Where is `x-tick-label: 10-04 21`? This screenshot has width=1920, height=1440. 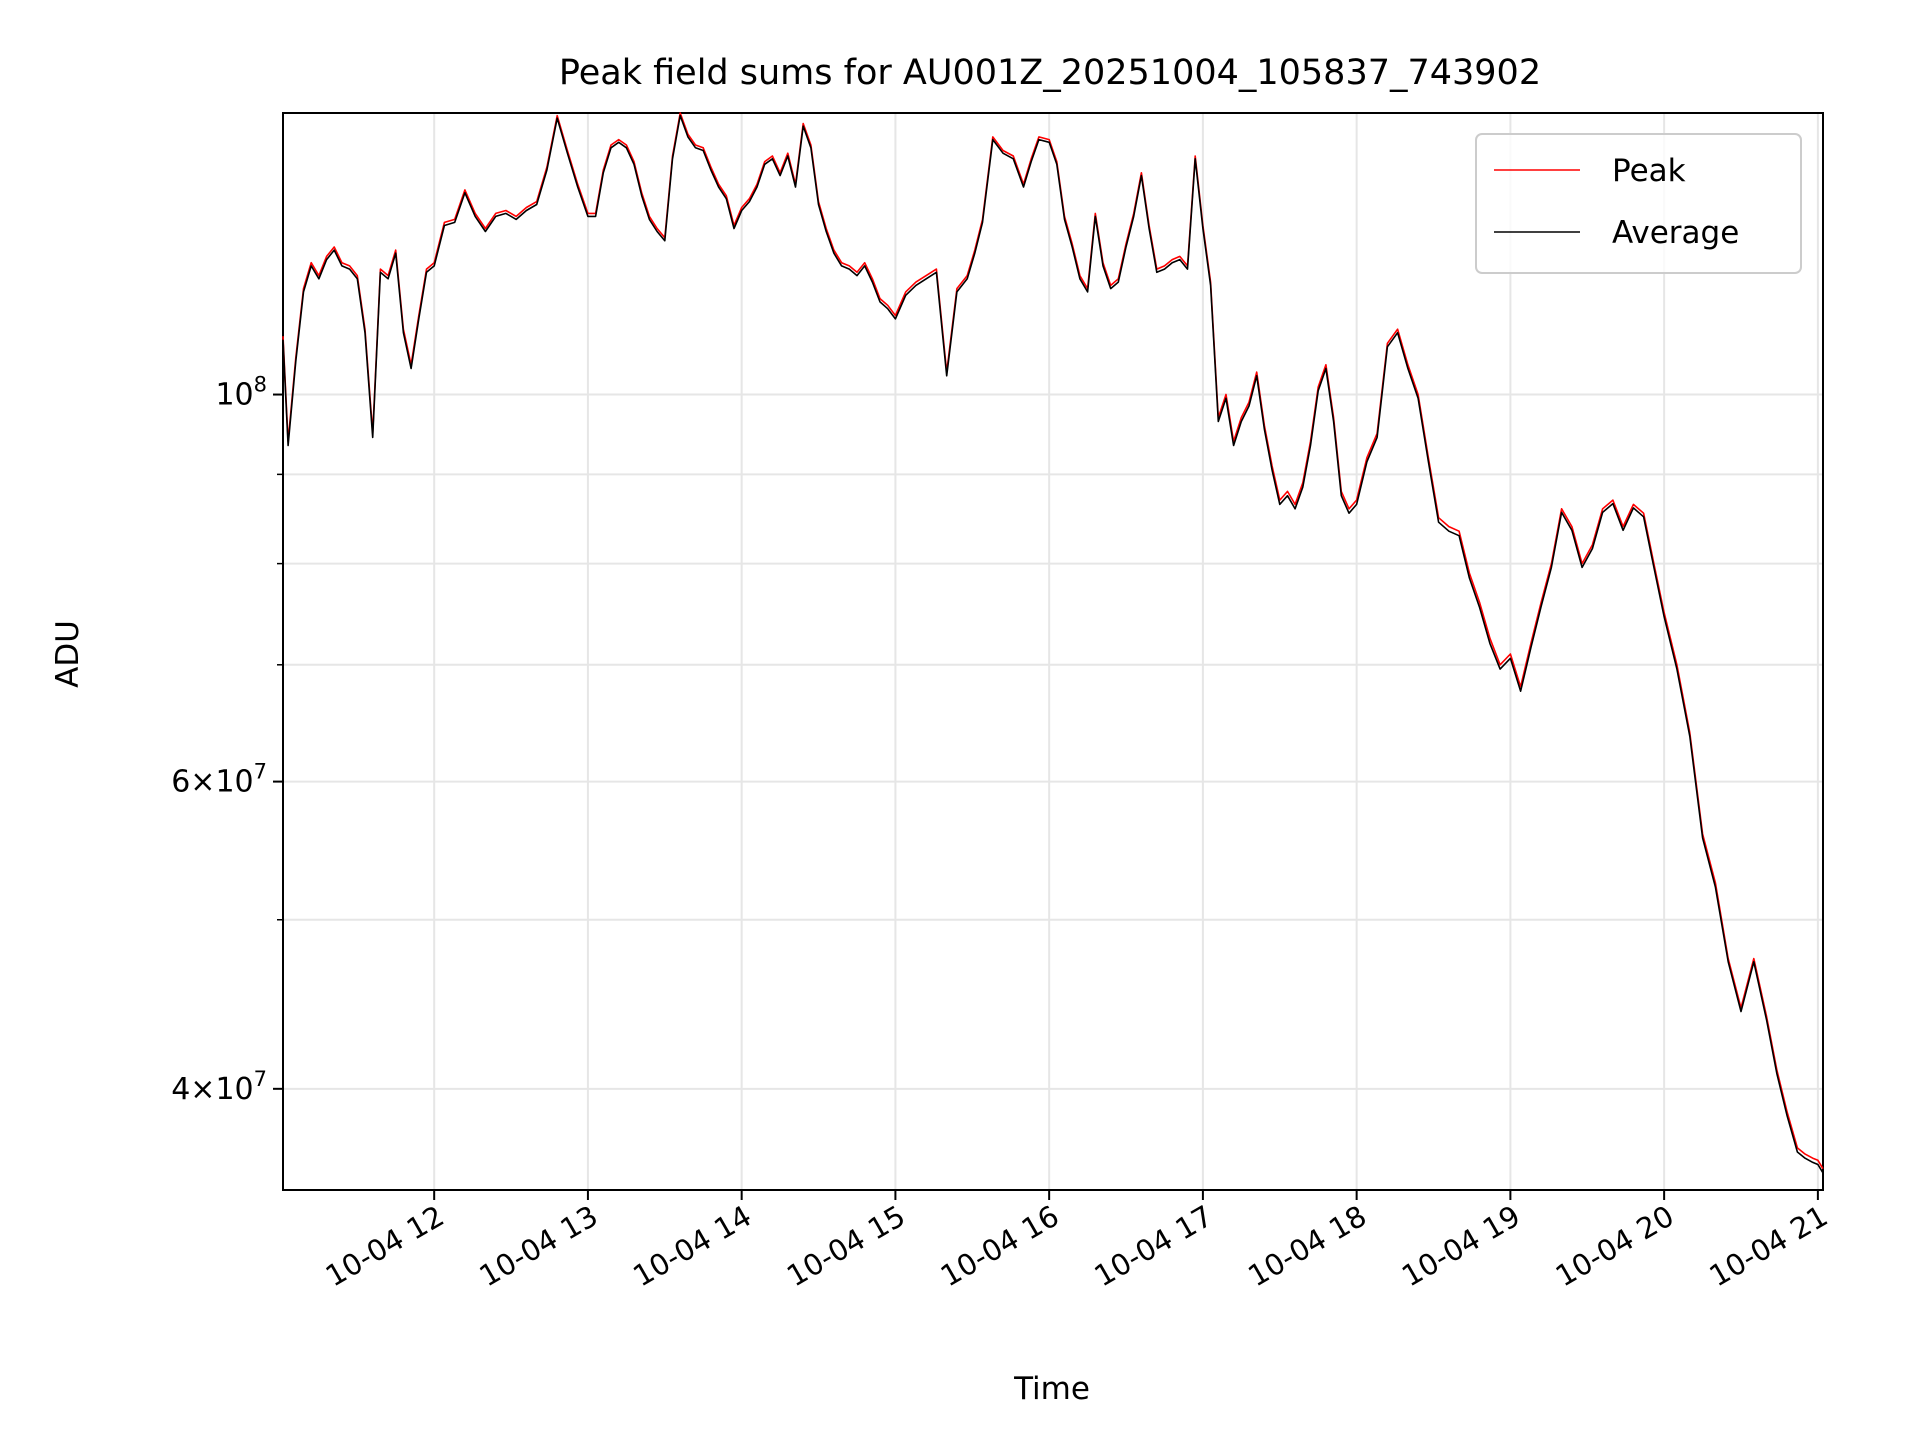
x-tick-label: 10-04 21 is located at coordinates (1768, 1246).